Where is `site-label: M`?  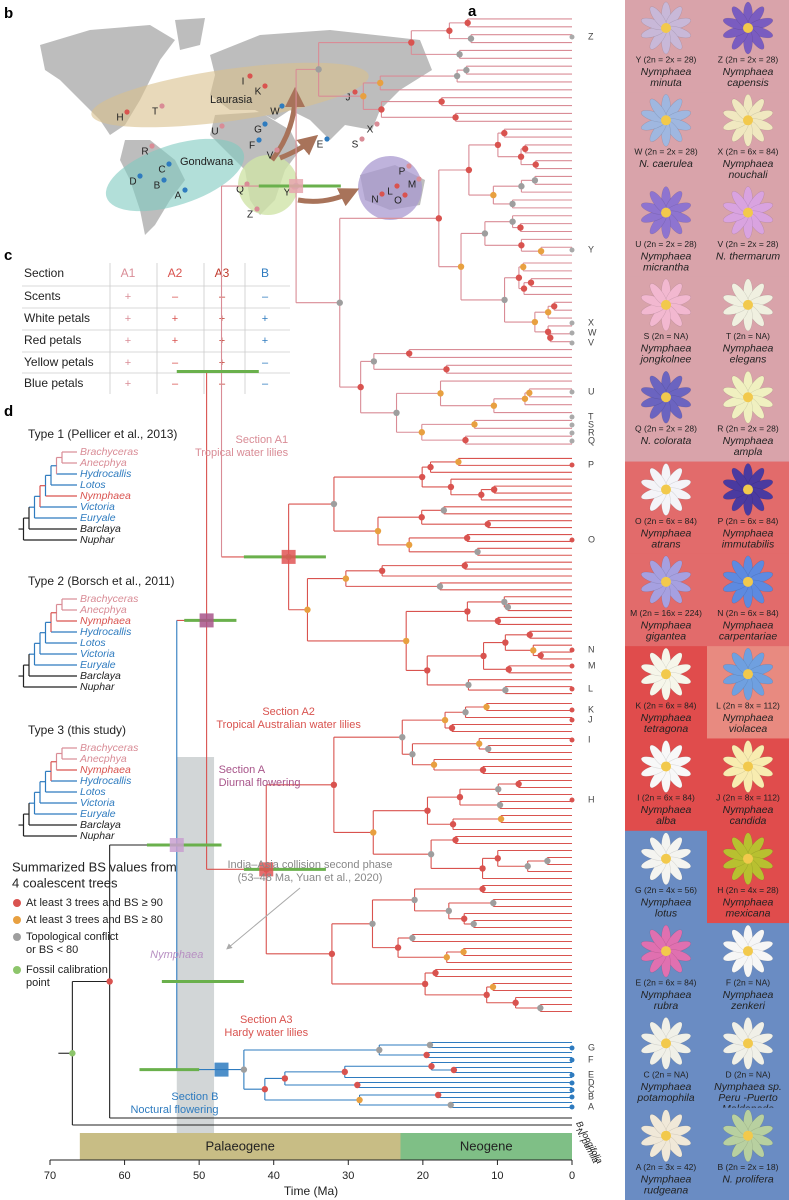
site-label: M is located at coordinates (412, 185).